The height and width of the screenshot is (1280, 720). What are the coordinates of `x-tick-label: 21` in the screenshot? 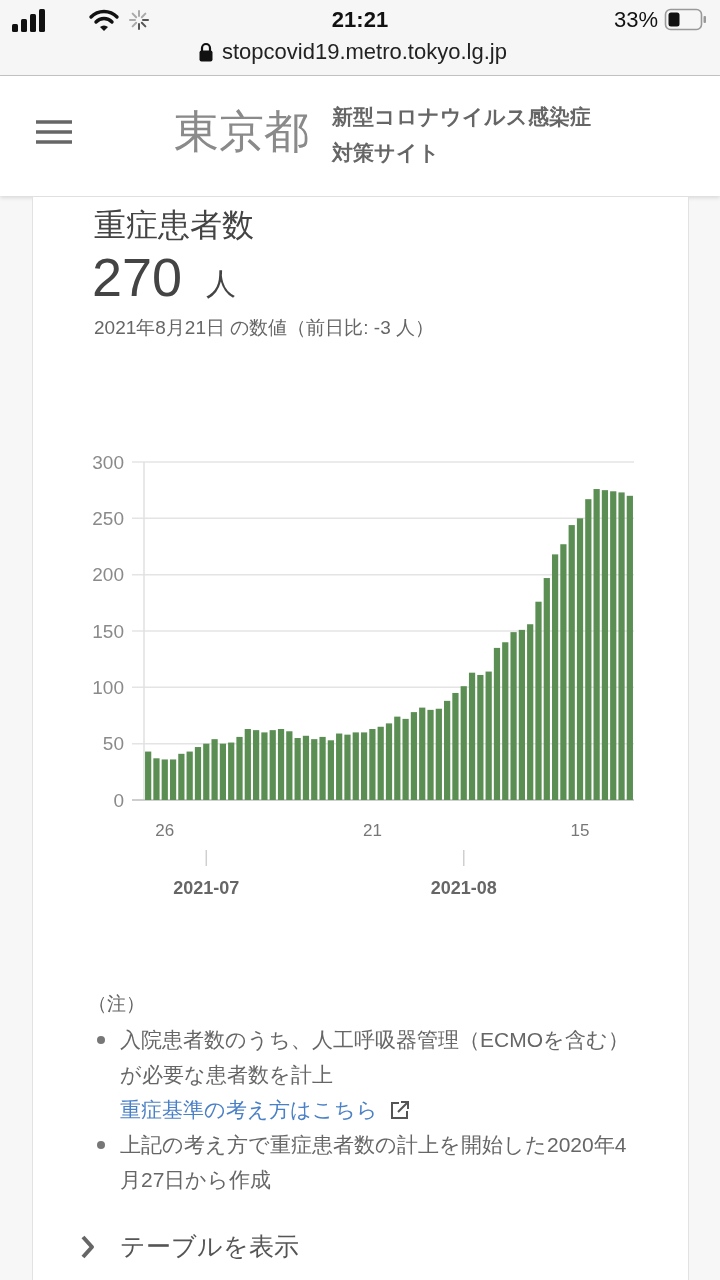 It's located at (372, 830).